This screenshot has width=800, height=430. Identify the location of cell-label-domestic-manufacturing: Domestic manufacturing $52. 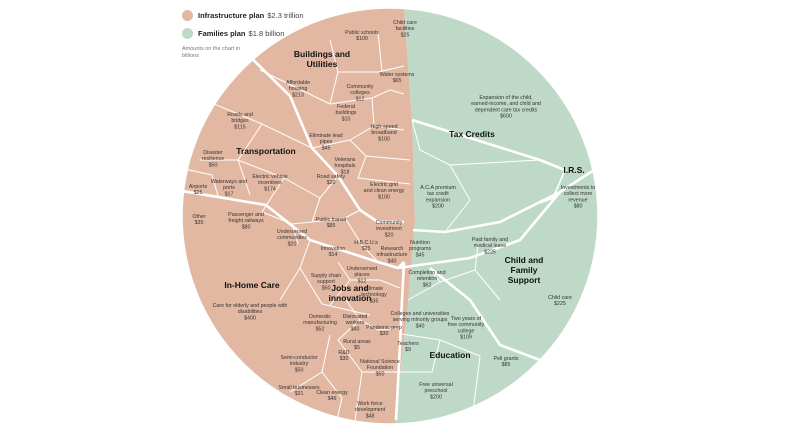
(320, 323).